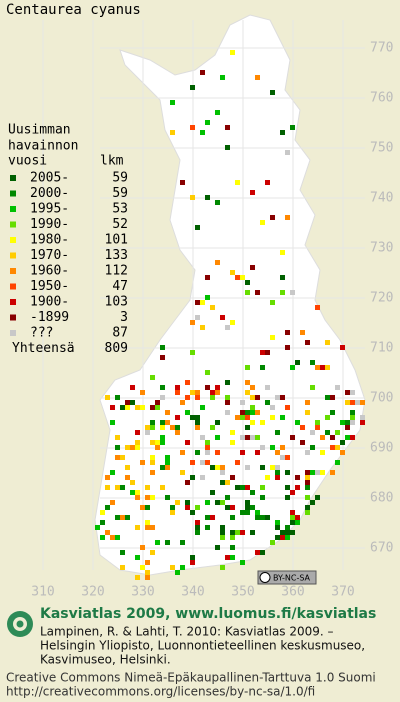 This screenshot has width=400, height=702. Describe the element at coordinates (41, 333) in the screenshot. I see `legend-label: ???` at that location.